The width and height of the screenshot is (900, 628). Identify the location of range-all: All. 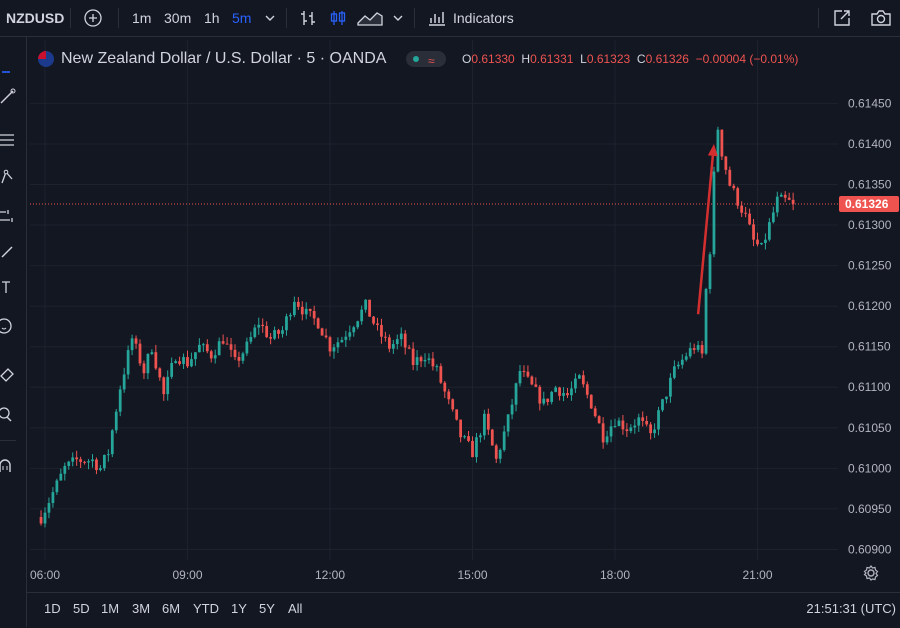
(295, 608).